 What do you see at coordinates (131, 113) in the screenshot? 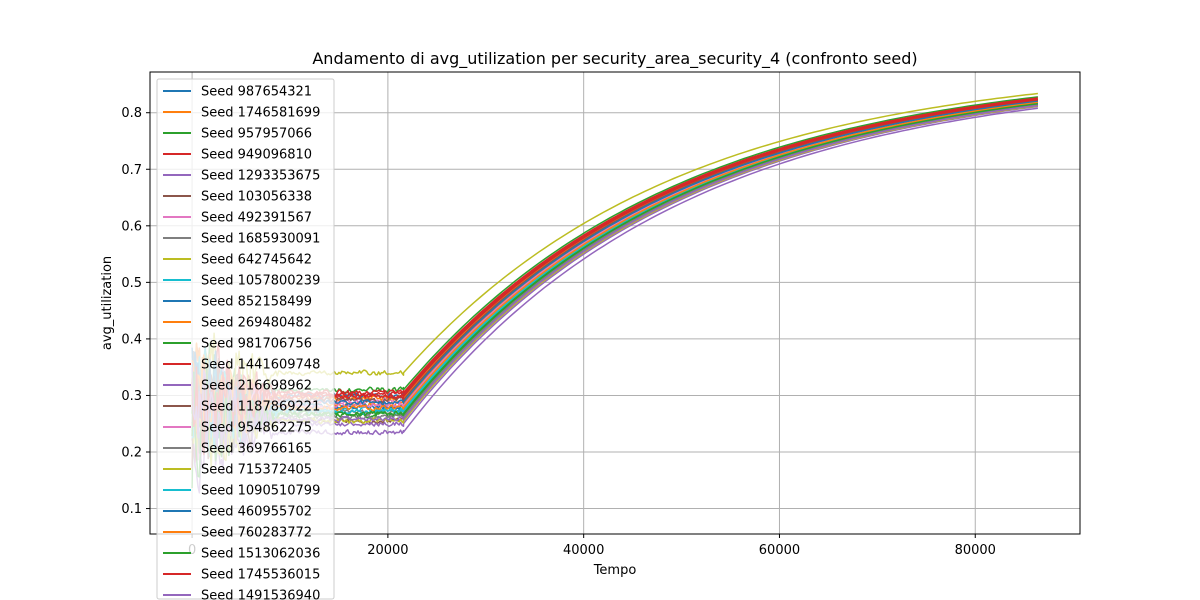
I see `y-tick-label: 0.8` at bounding box center [131, 113].